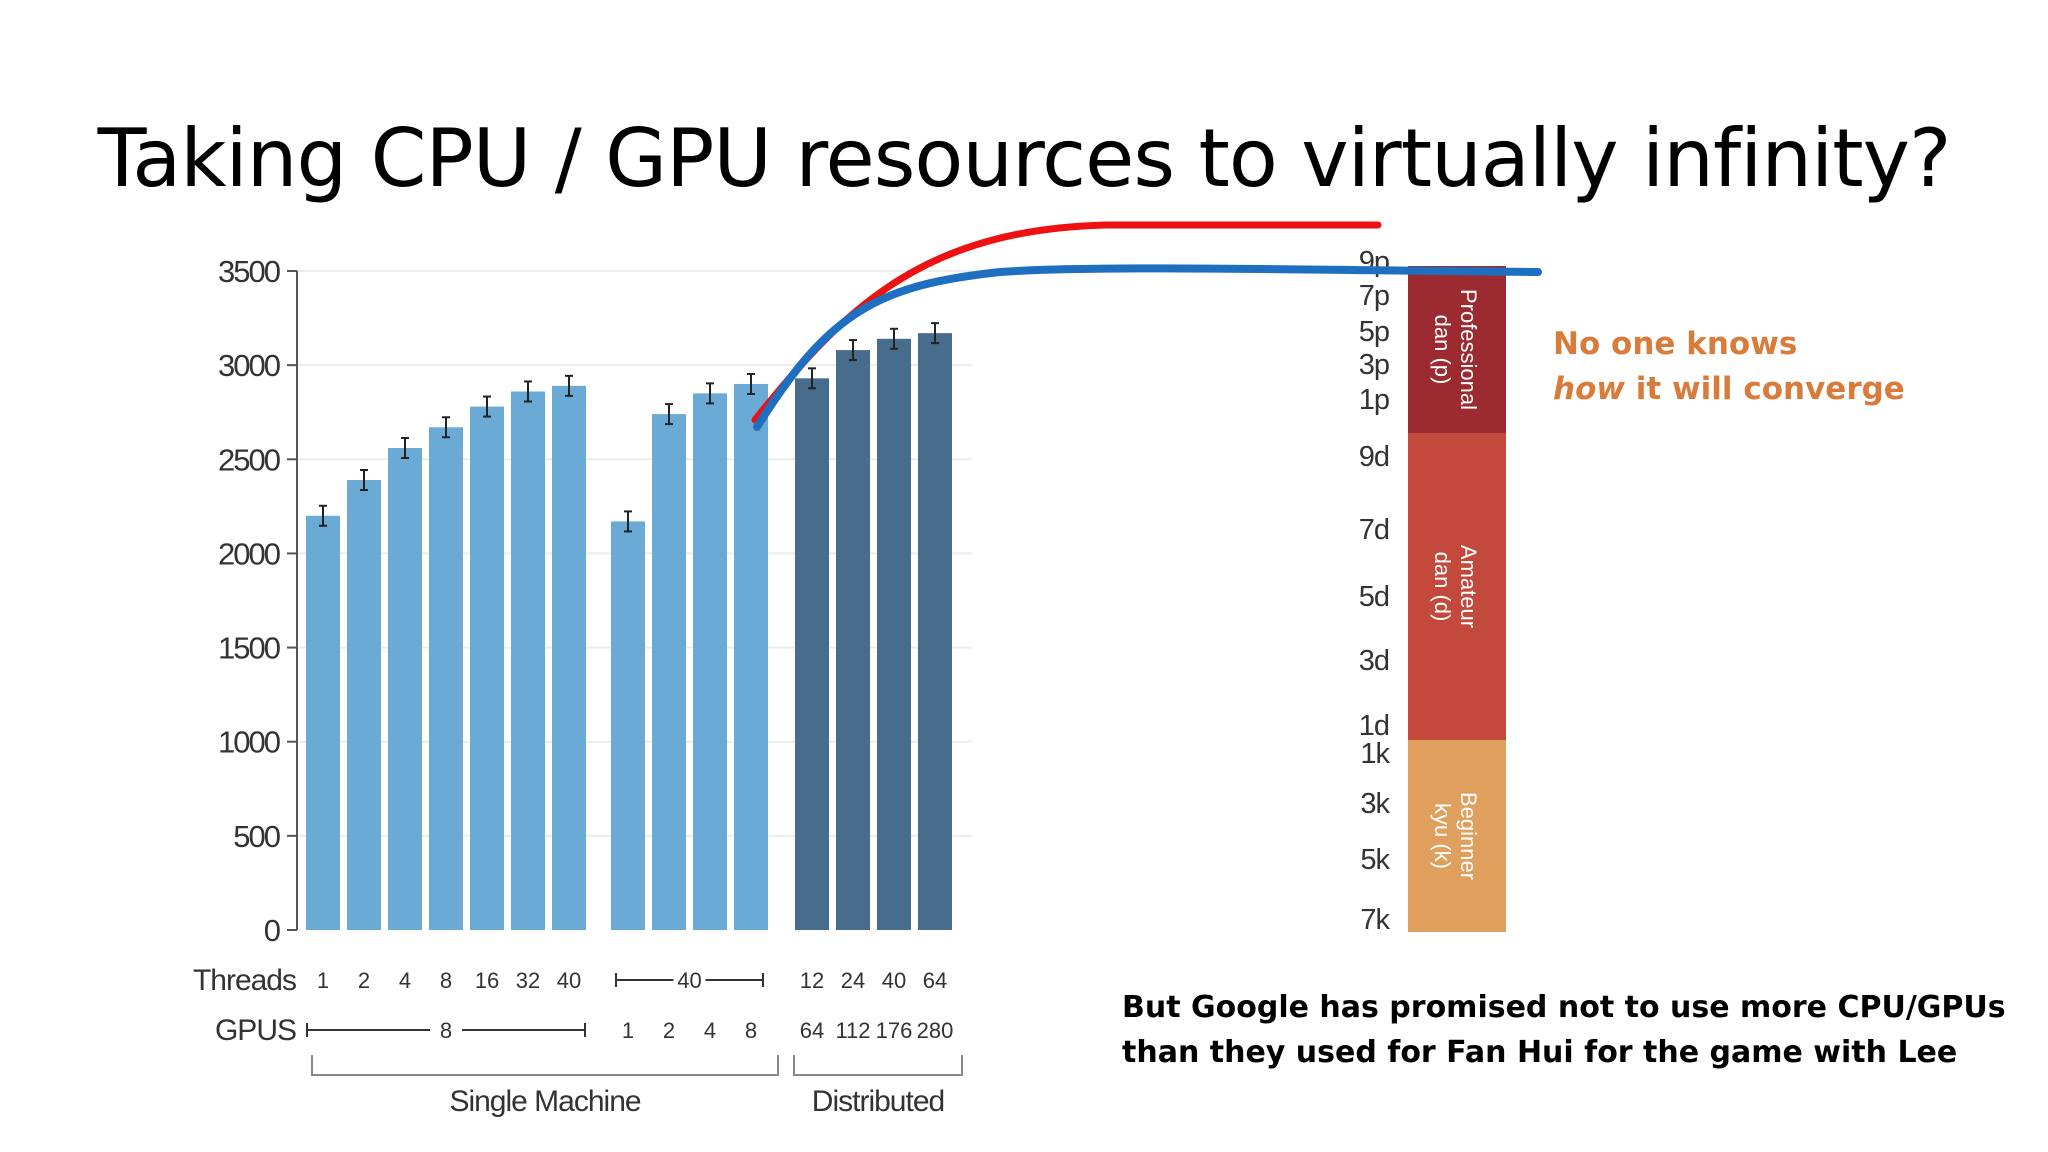 The image size is (2048, 1152). What do you see at coordinates (812, 980) in the screenshot?
I see `threads-tick-label: 12` at bounding box center [812, 980].